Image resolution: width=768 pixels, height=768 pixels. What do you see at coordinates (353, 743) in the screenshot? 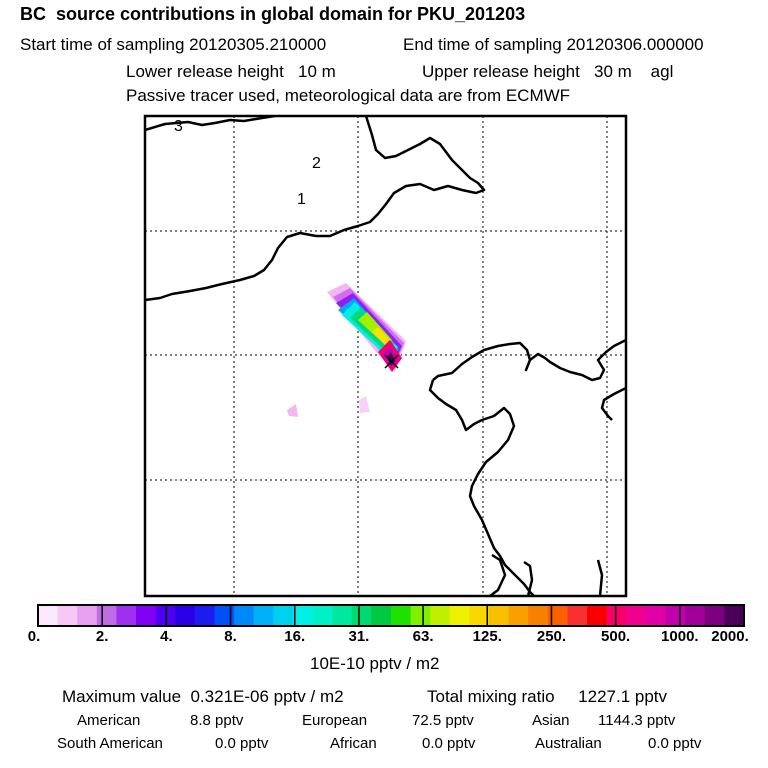
I see `african-label: African` at bounding box center [353, 743].